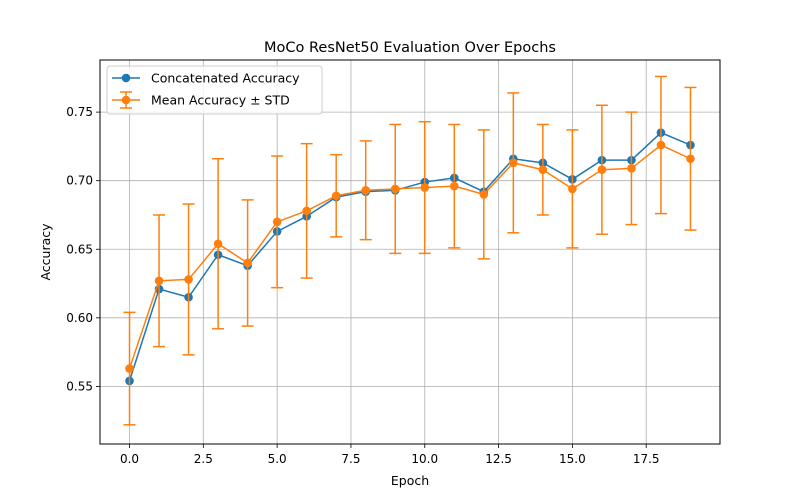 This screenshot has width=800, height=500. I want to click on legend-entry: Concatenated Accuracy, so click(206, 78).